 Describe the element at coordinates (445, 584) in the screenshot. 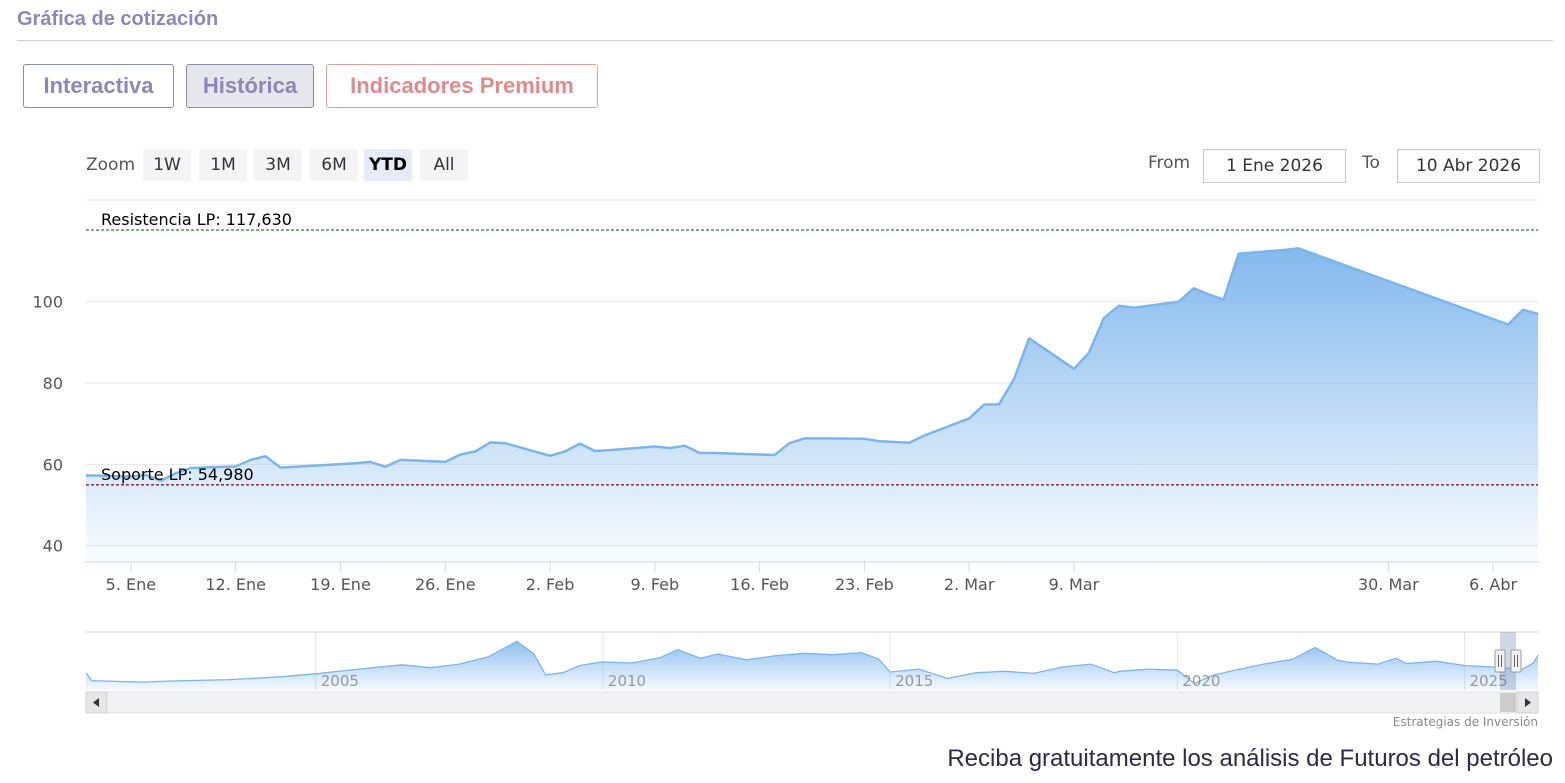

I see `x-tick-label: 26. Ene` at that location.